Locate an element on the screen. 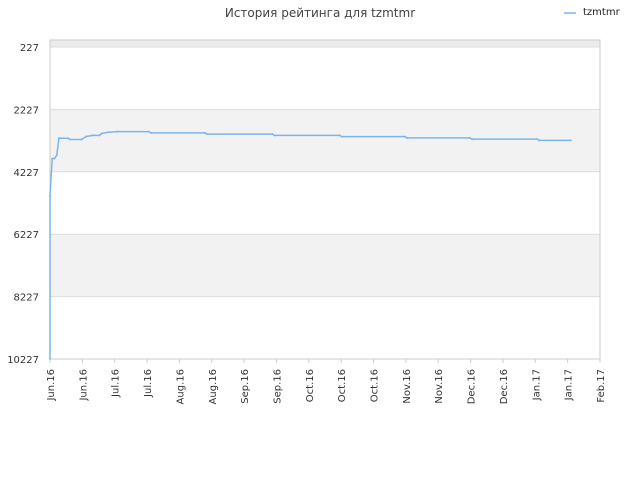  x-tick-label: Feb.17 is located at coordinates (601, 386).